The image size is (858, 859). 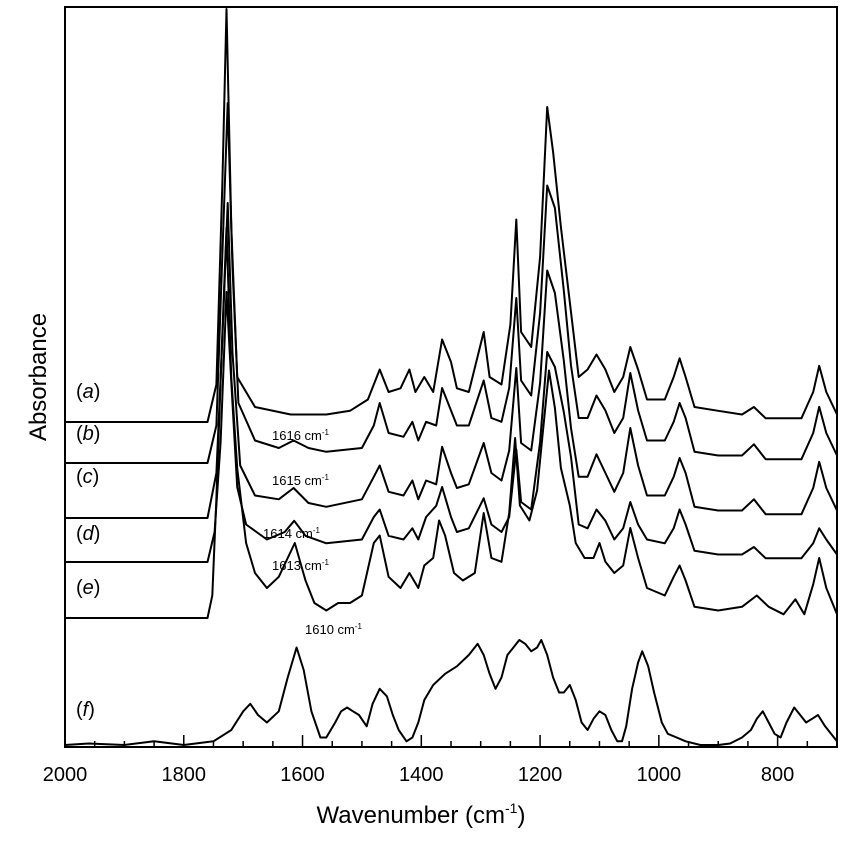 What do you see at coordinates (87, 477) in the screenshot?
I see `series-label-c: (c)` at bounding box center [87, 477].